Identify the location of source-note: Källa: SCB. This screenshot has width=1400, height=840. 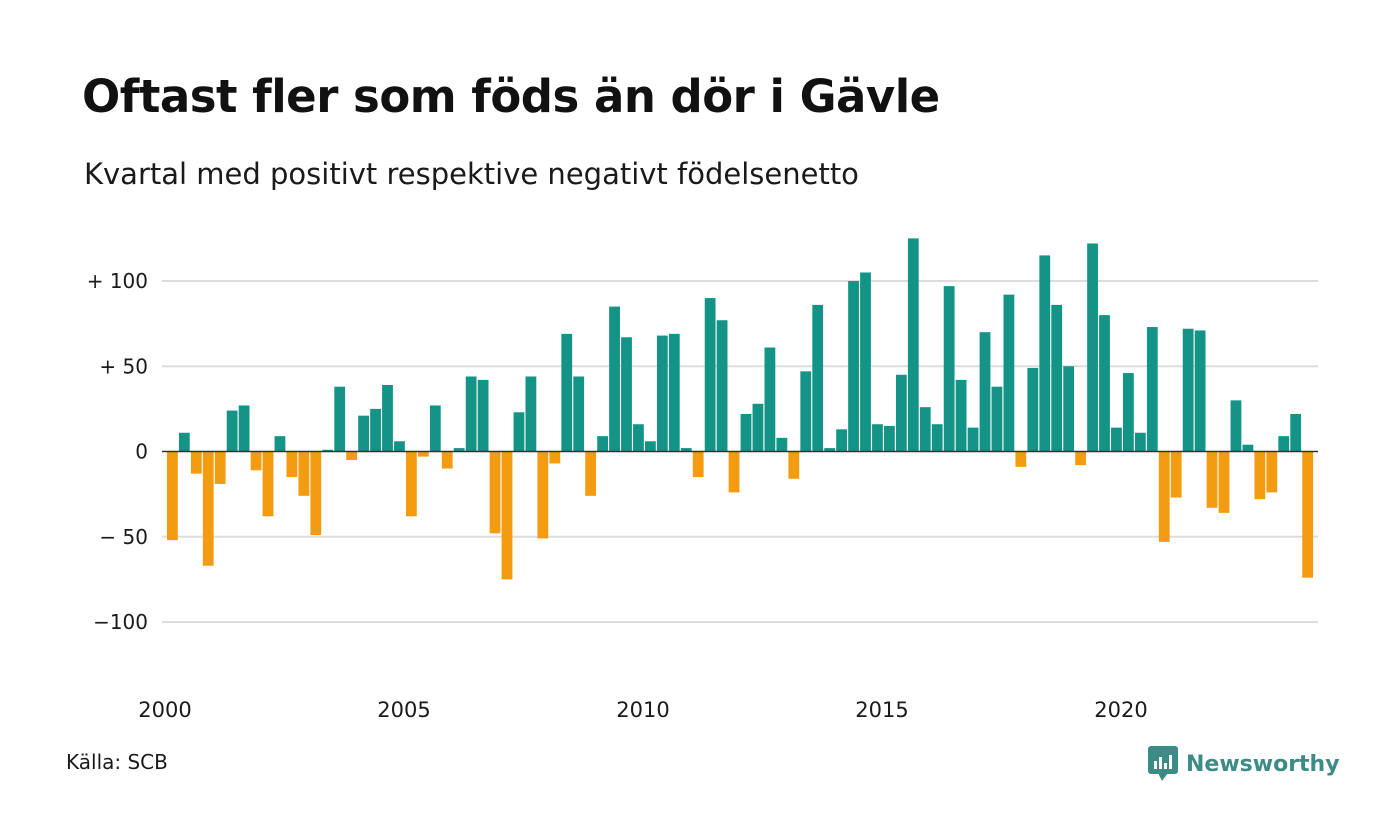
(117, 762).